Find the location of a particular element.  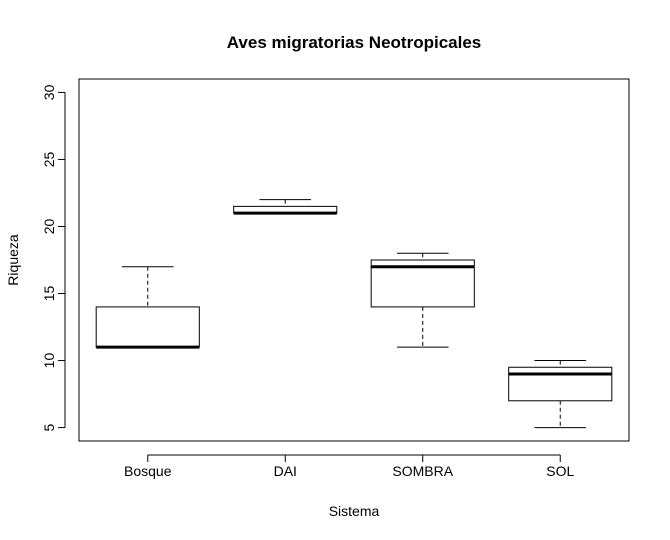

y-tick-label: 10 is located at coordinates (49, 361).